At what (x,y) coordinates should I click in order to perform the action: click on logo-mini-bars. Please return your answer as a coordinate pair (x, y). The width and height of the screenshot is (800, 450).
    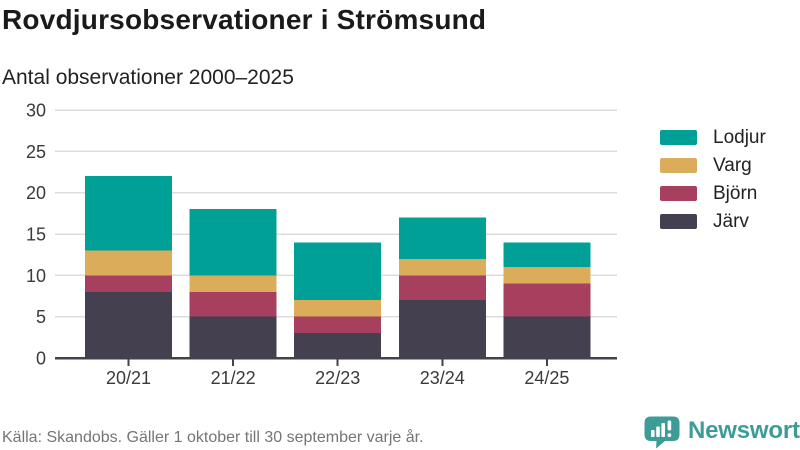
    Looking at the image, I should click on (661, 428).